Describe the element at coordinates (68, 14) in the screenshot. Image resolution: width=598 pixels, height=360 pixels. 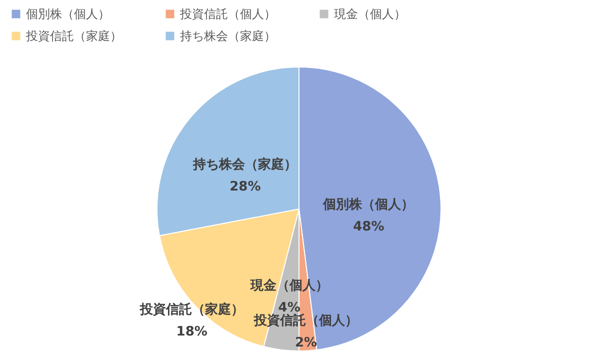
I see `legend-label: 個別株（個人）` at that location.